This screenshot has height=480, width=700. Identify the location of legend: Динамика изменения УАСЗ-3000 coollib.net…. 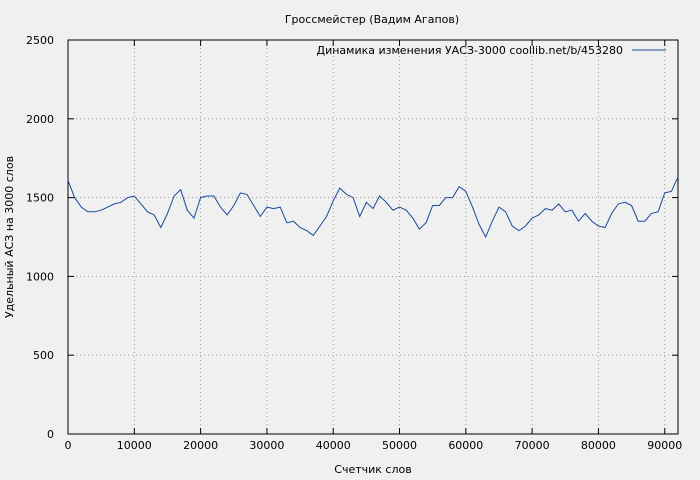
(491, 50).